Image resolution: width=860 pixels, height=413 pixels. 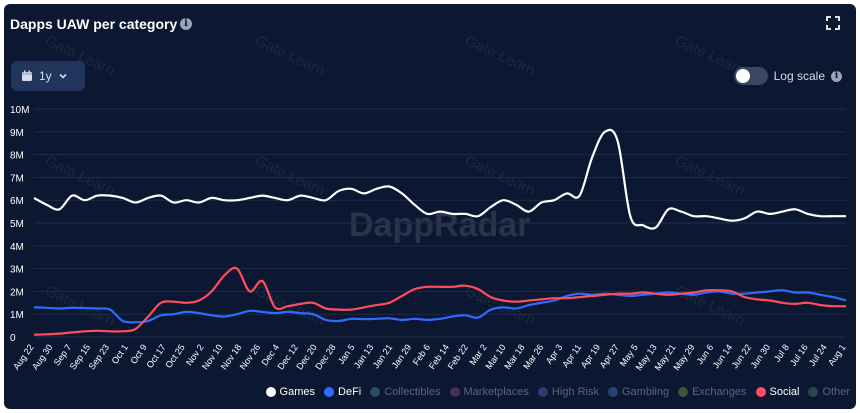 What do you see at coordinates (17, 178) in the screenshot?
I see `y-tick-label: 7M` at bounding box center [17, 178].